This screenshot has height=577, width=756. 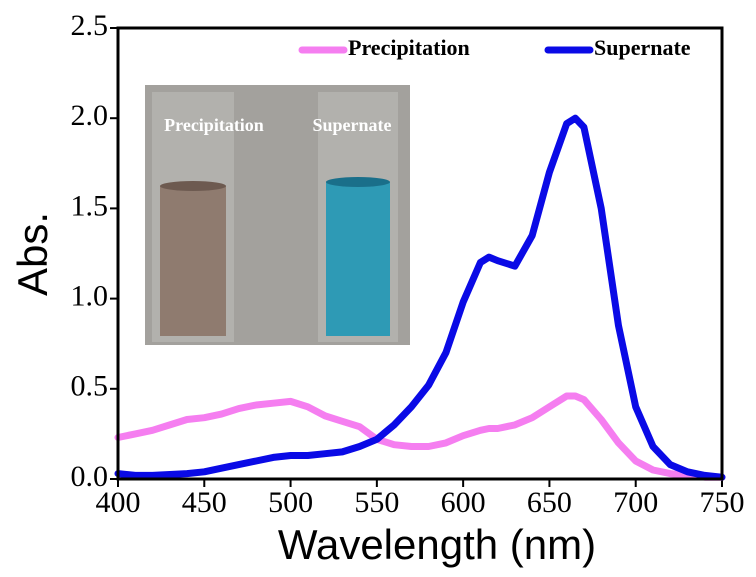 I want to click on x-tick-label: 650, so click(x=549, y=502).